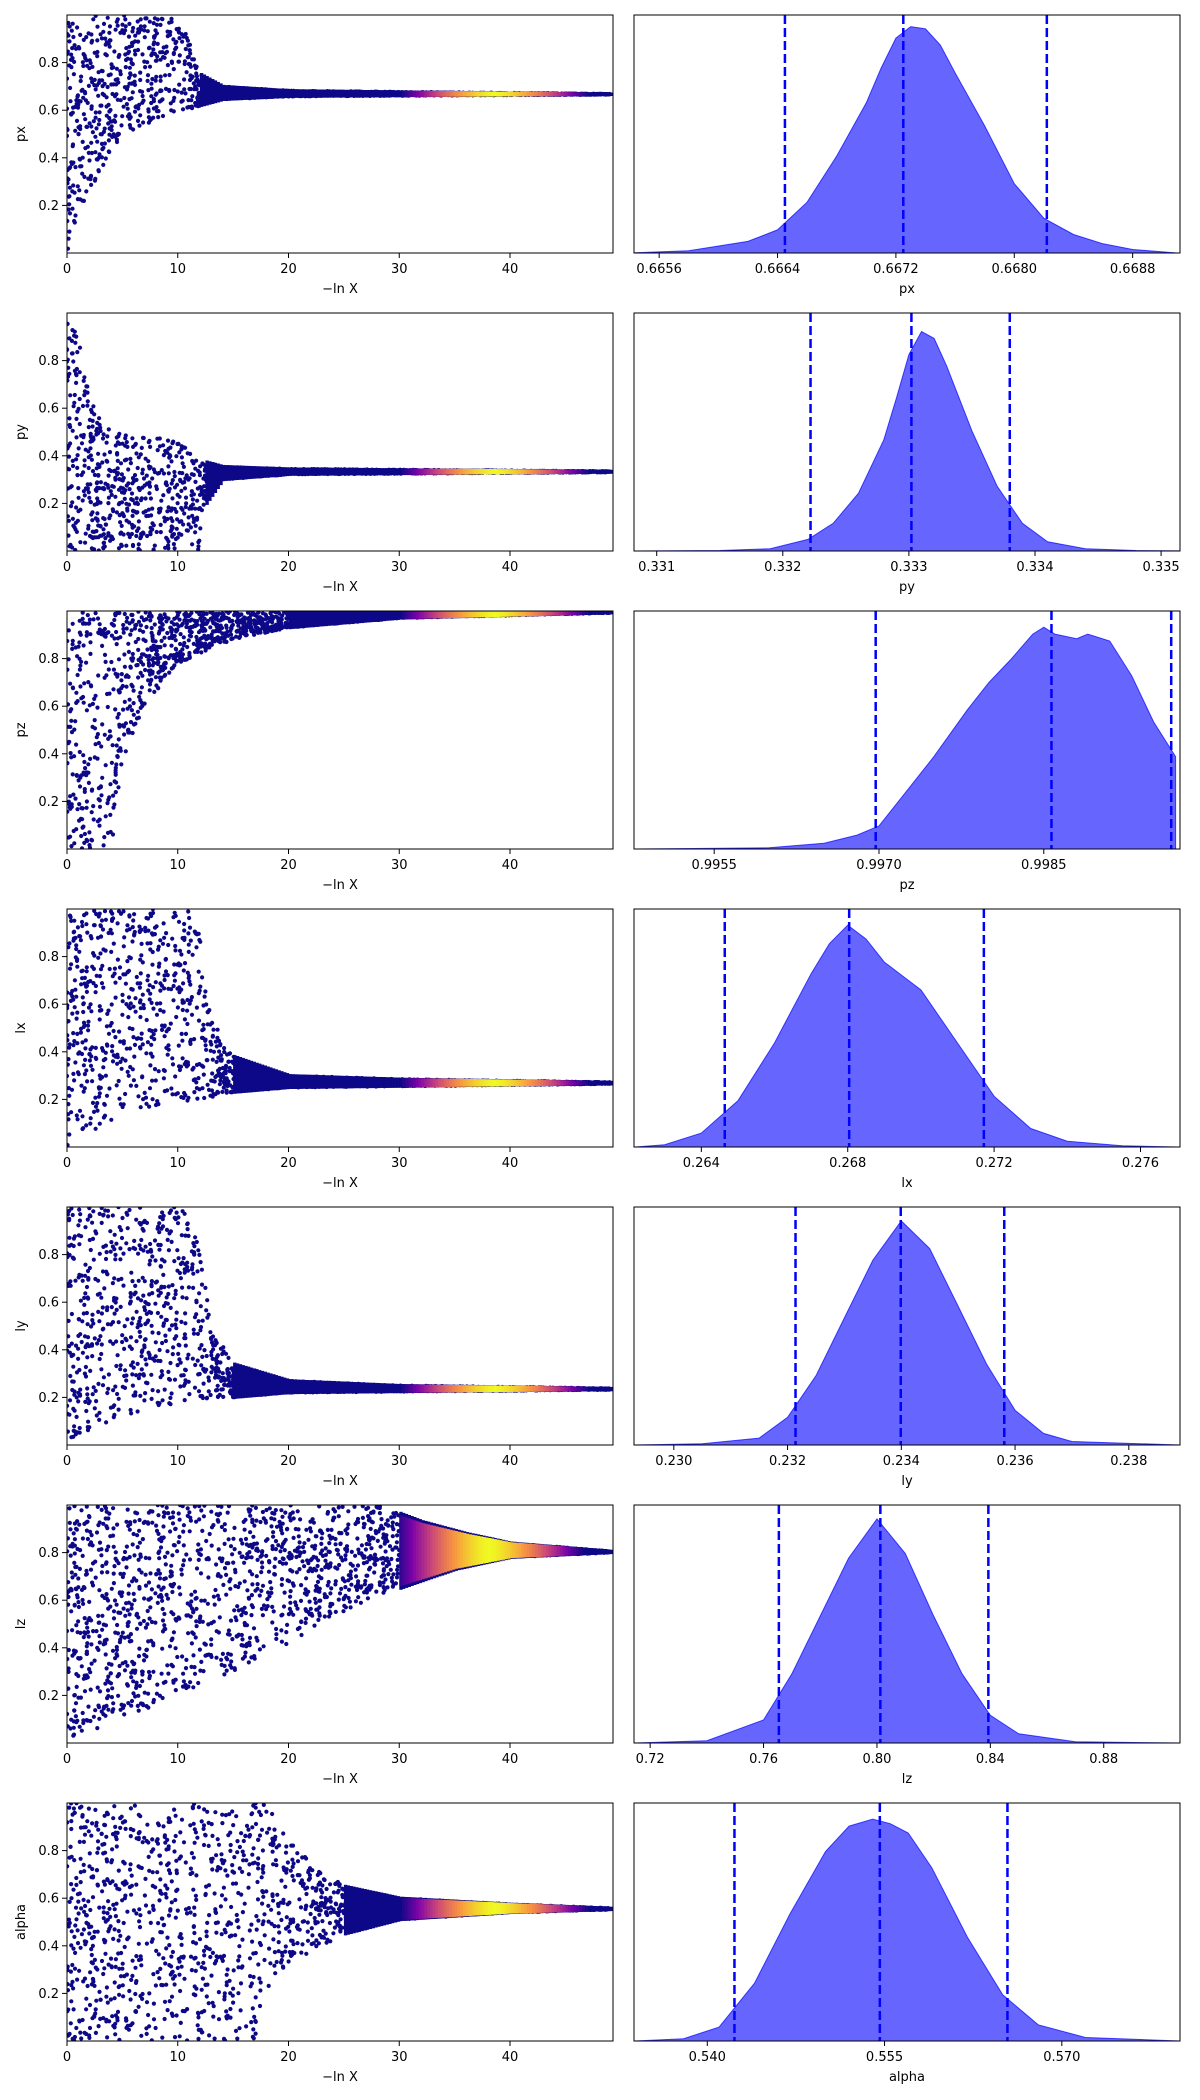  I want to click on x-tick-label: 0.334, so click(1034, 567).